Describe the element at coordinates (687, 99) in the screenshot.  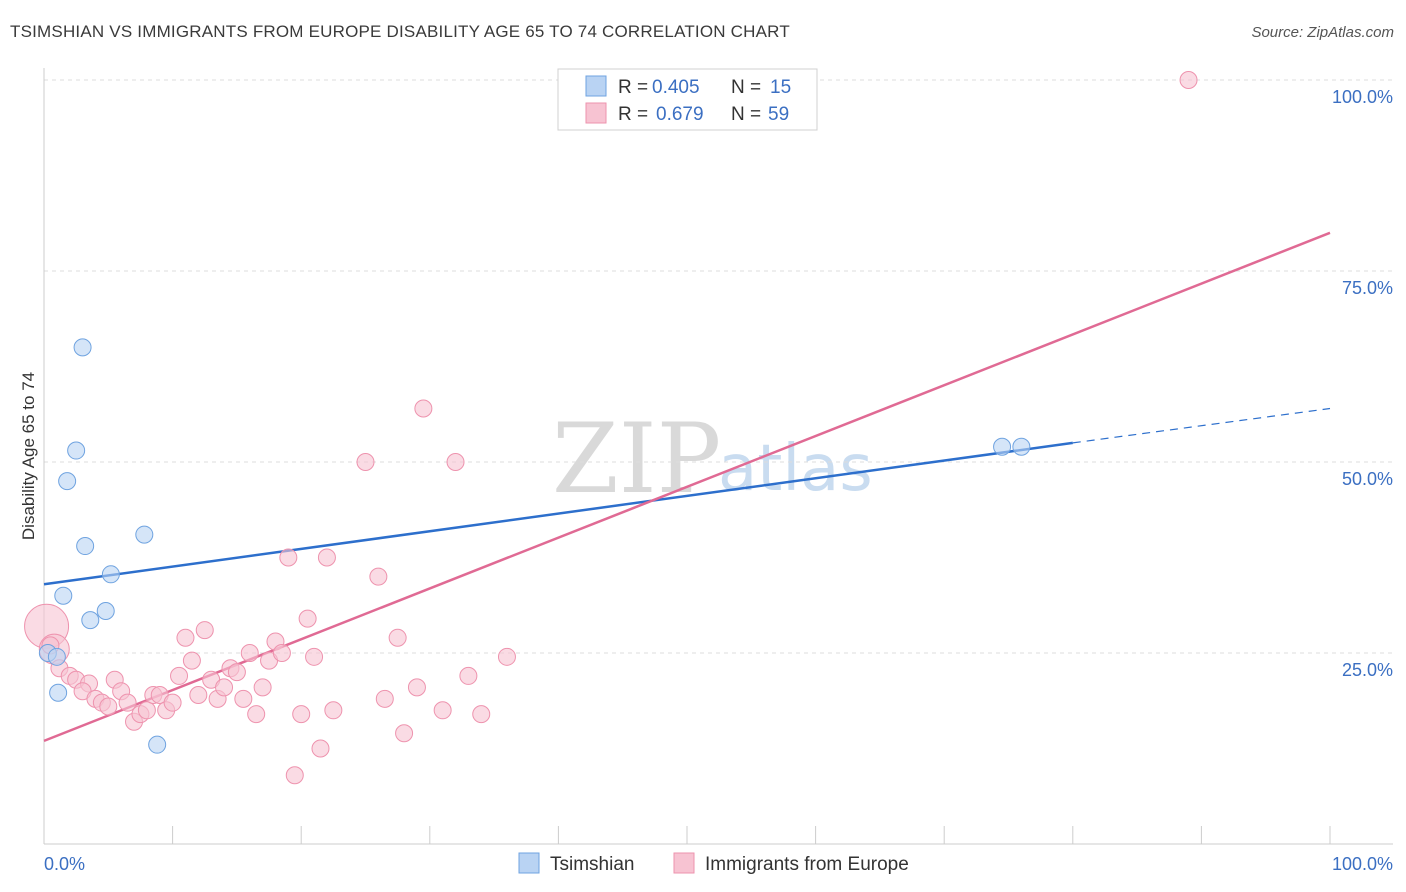
I see `stats-legend: R = 0.405 N = 15 R = 0.679 N = 59` at that location.